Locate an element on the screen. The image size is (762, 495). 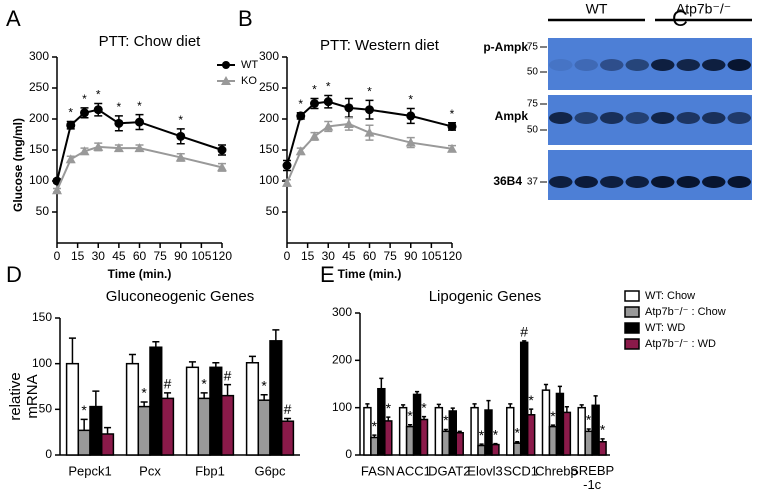
x-tick-label: 120 is located at coordinates (452, 256).